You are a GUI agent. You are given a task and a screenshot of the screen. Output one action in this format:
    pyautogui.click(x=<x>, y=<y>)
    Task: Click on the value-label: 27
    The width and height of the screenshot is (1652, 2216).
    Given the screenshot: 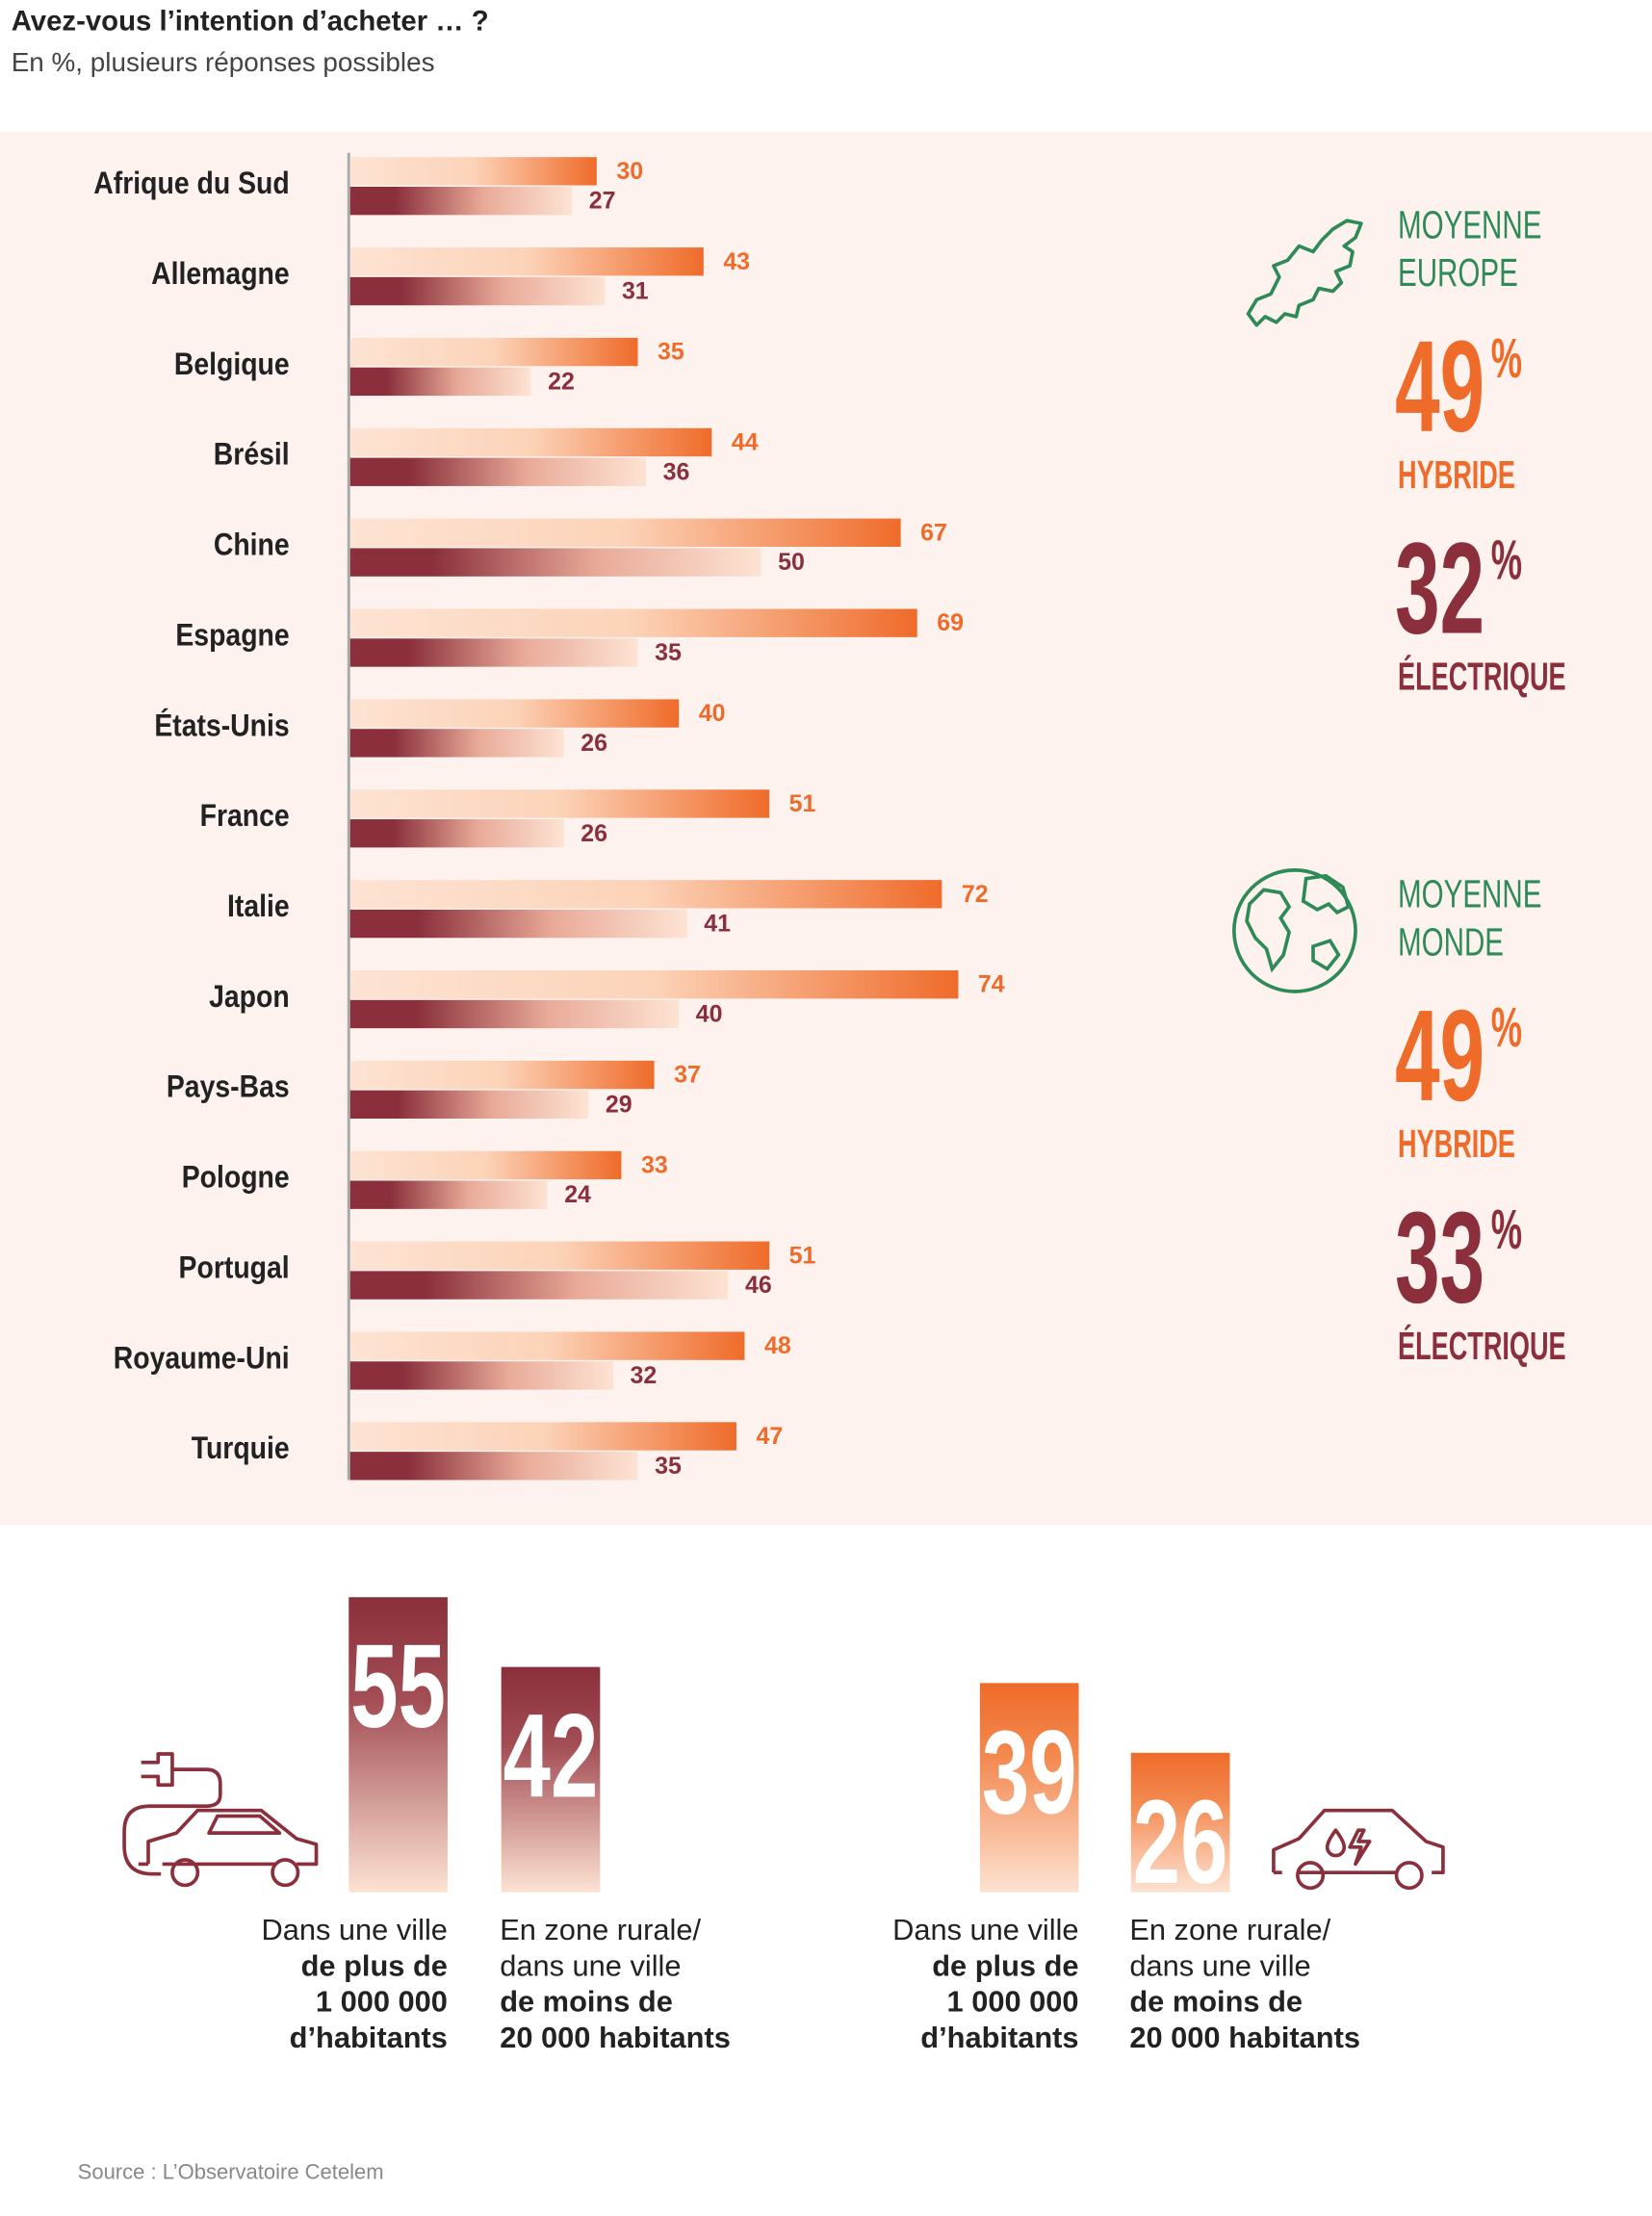 What is the action you would take?
    pyautogui.click(x=603, y=202)
    